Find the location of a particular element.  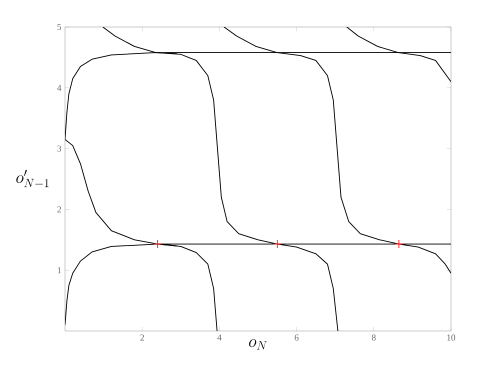

y-tick-label: 1 is located at coordinates (59, 270).